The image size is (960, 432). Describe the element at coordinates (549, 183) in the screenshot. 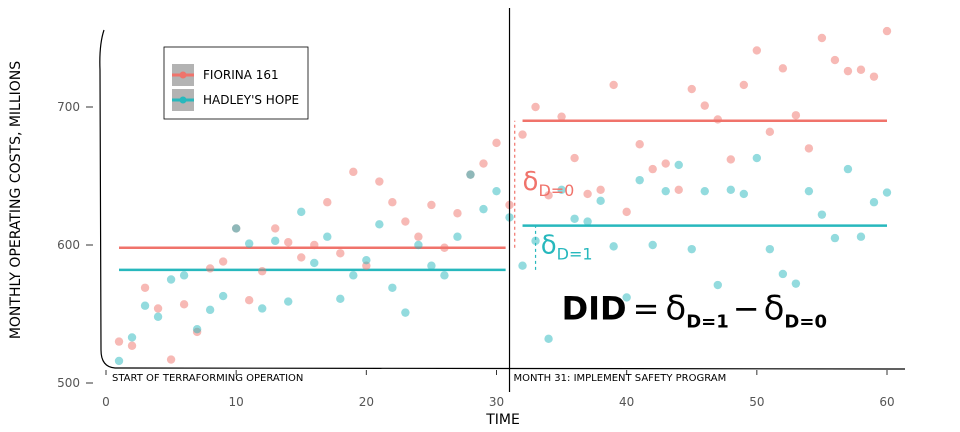

I see `delta-d0-label: δD=0` at that location.